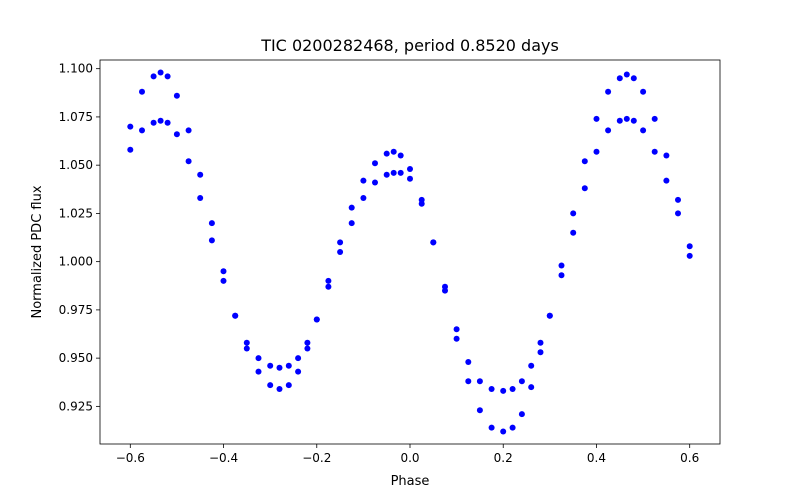 Image resolution: width=800 pixels, height=500 pixels. What do you see at coordinates (76, 358) in the screenshot?
I see `y-tick-label: 0.950` at bounding box center [76, 358].